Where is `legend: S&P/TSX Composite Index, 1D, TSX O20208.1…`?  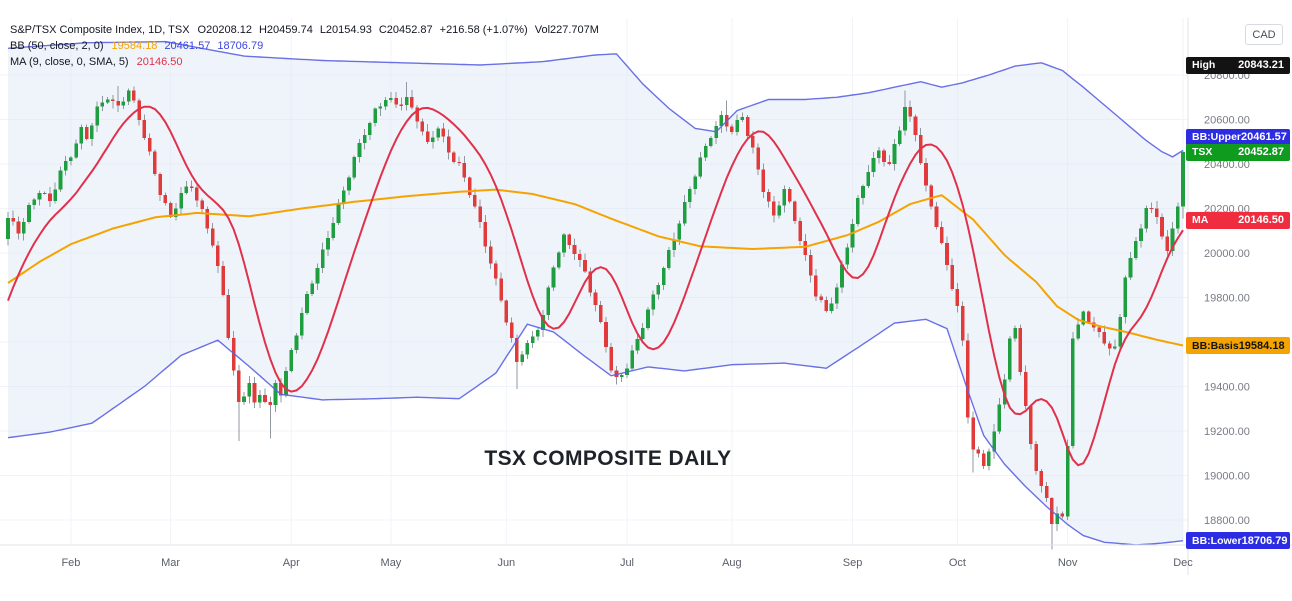
legend: S&P/TSX Composite Index, 1D, TSX O20208.1… is located at coordinates (308, 46).